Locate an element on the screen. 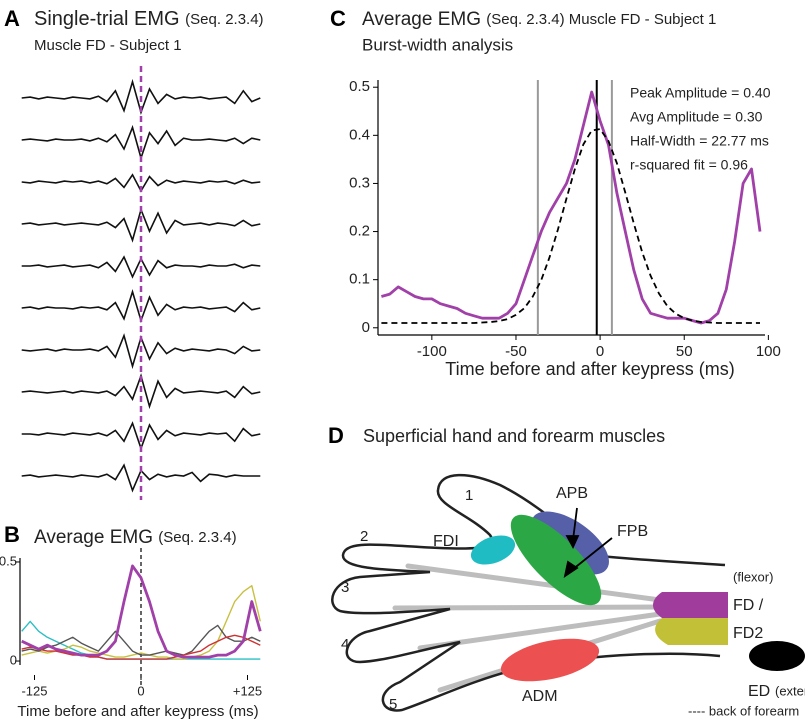 The height and width of the screenshot is (722, 805). finger-label: 2 is located at coordinates (364, 536).